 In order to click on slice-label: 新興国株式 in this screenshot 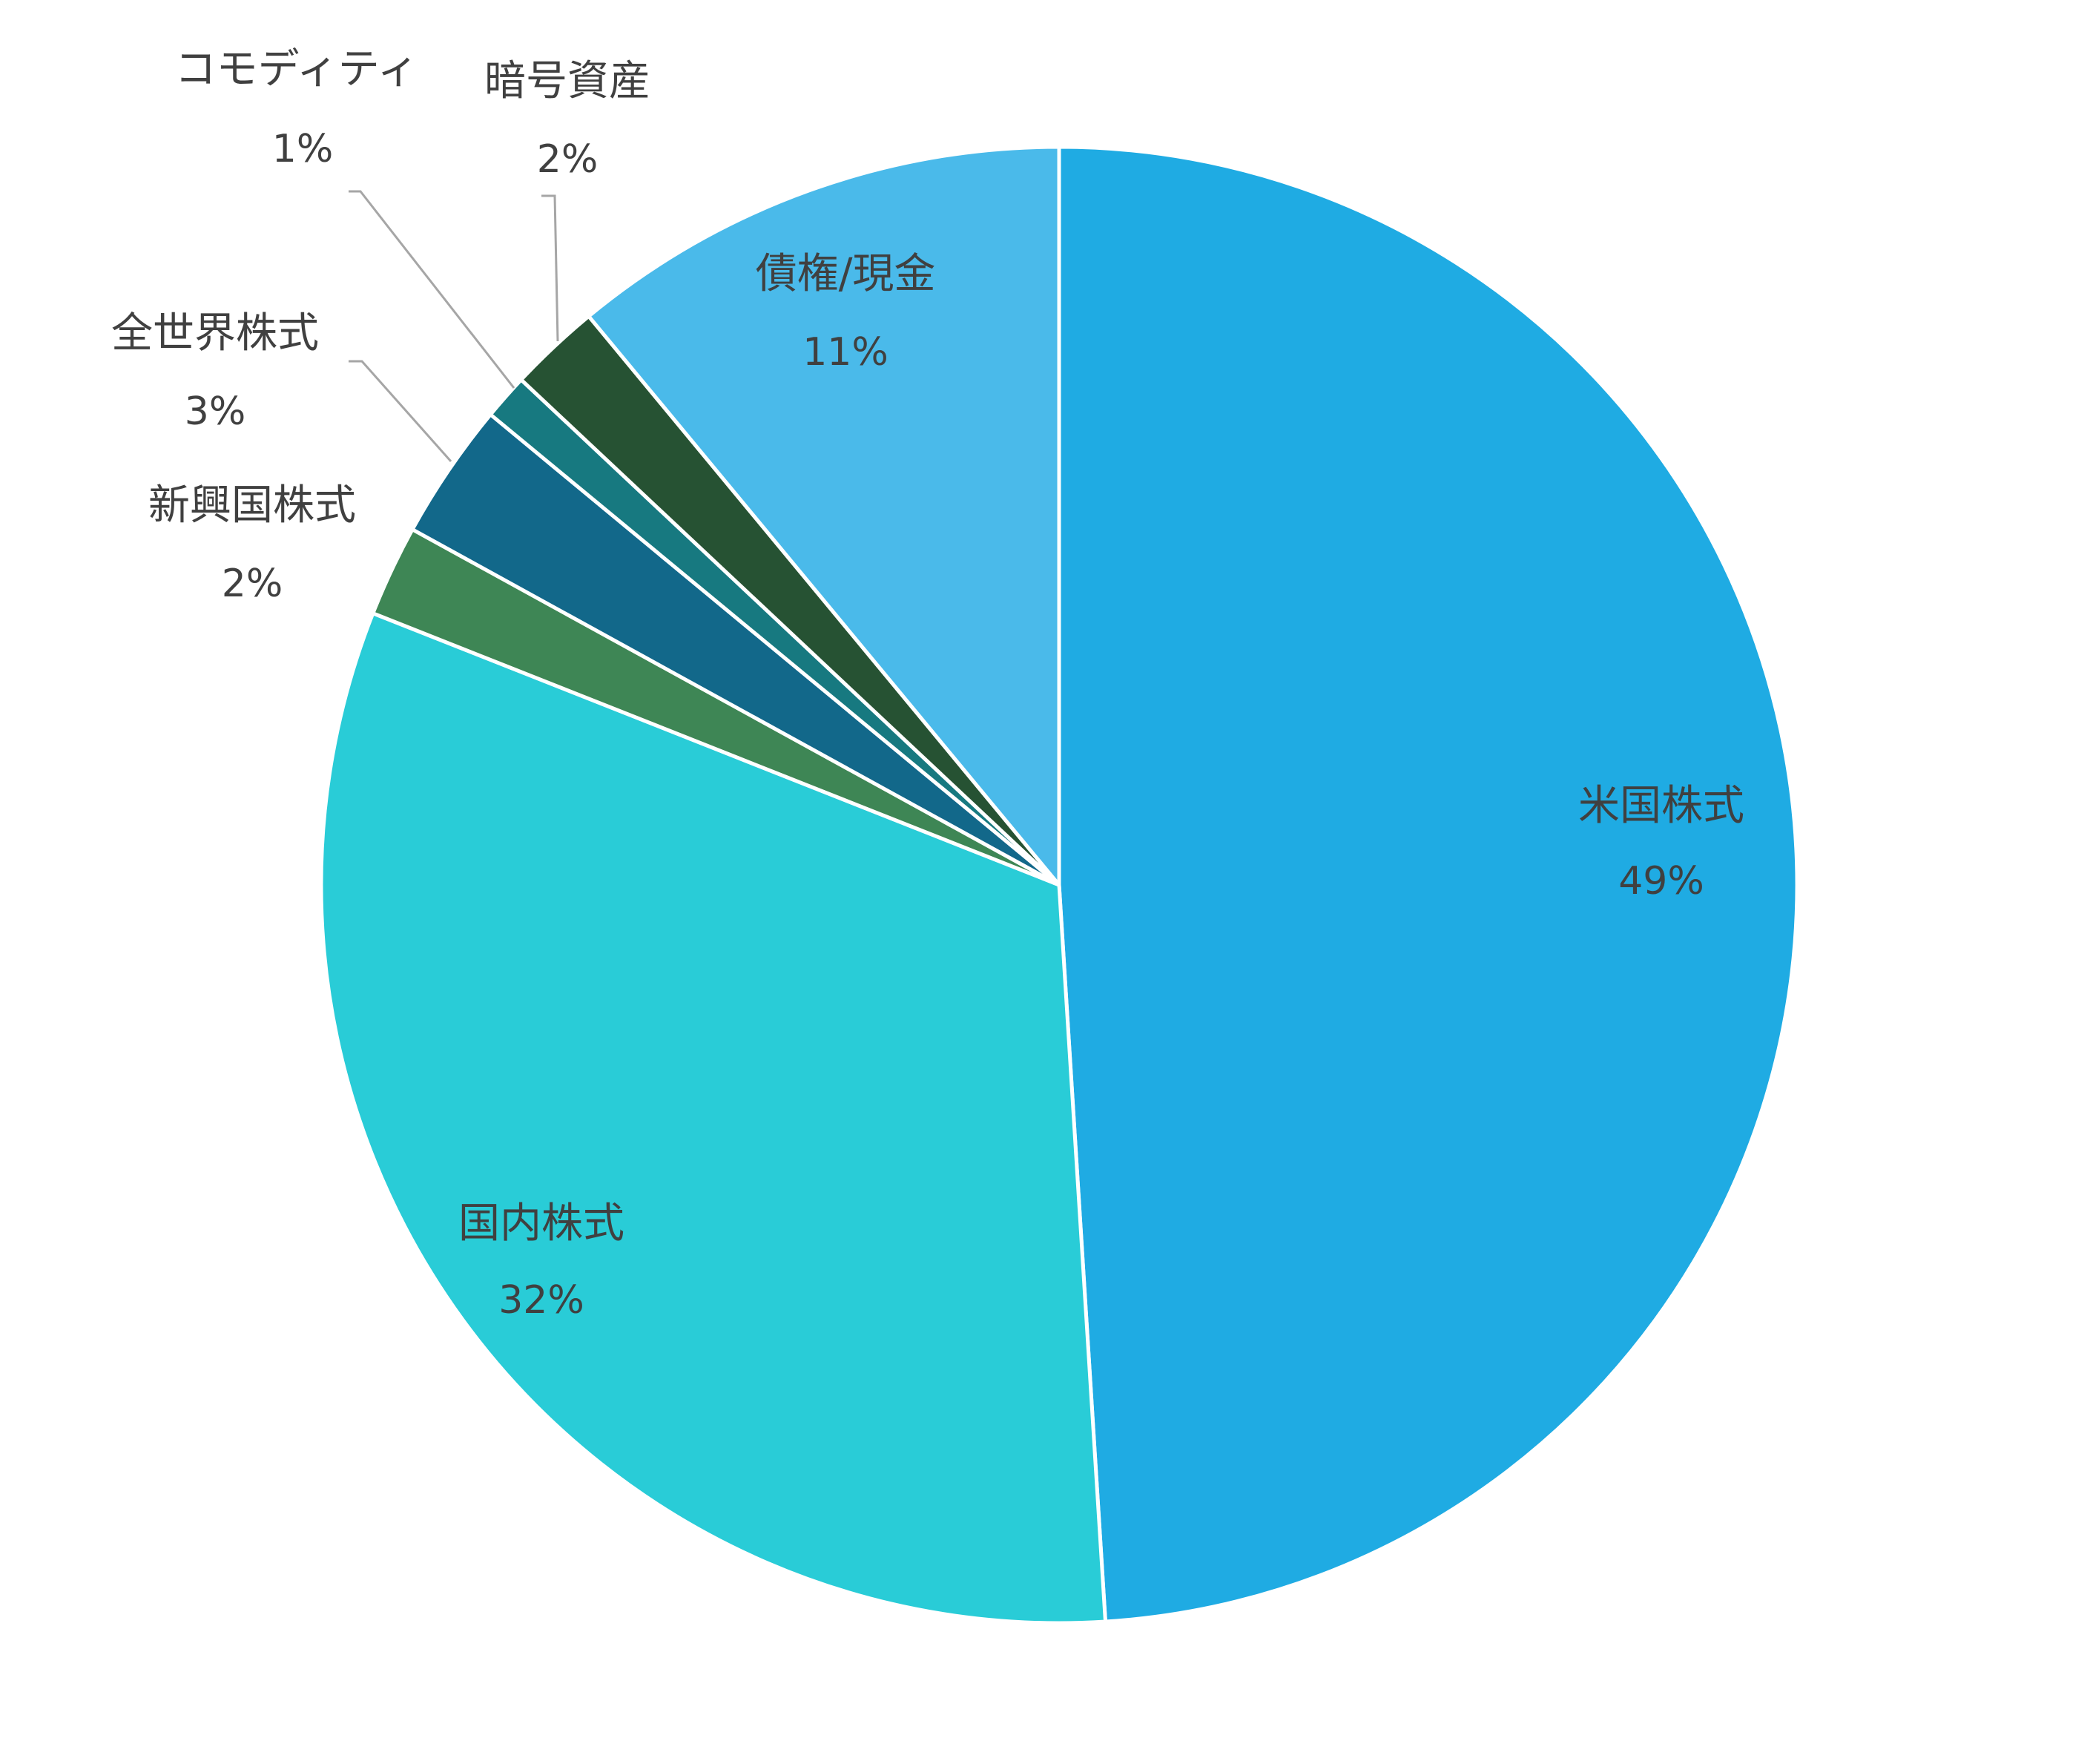, I will do `click(252, 505)`.